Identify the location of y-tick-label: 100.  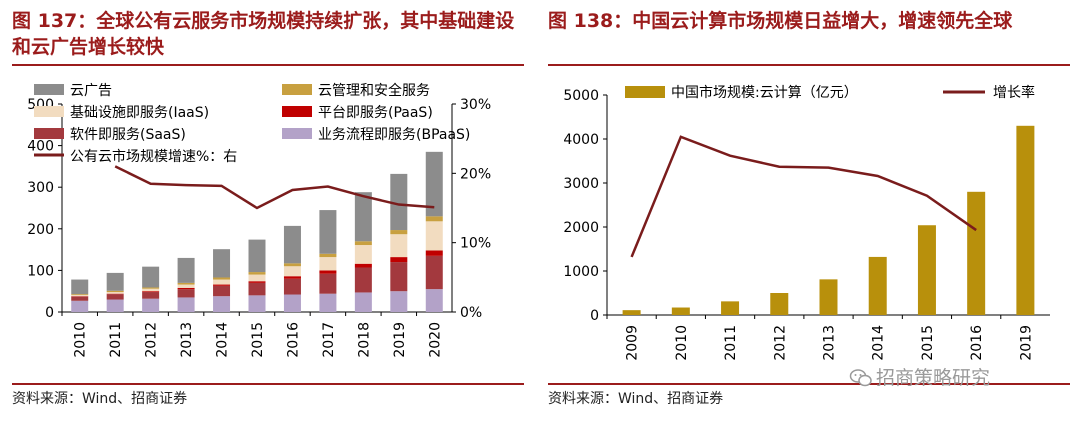
(40, 271).